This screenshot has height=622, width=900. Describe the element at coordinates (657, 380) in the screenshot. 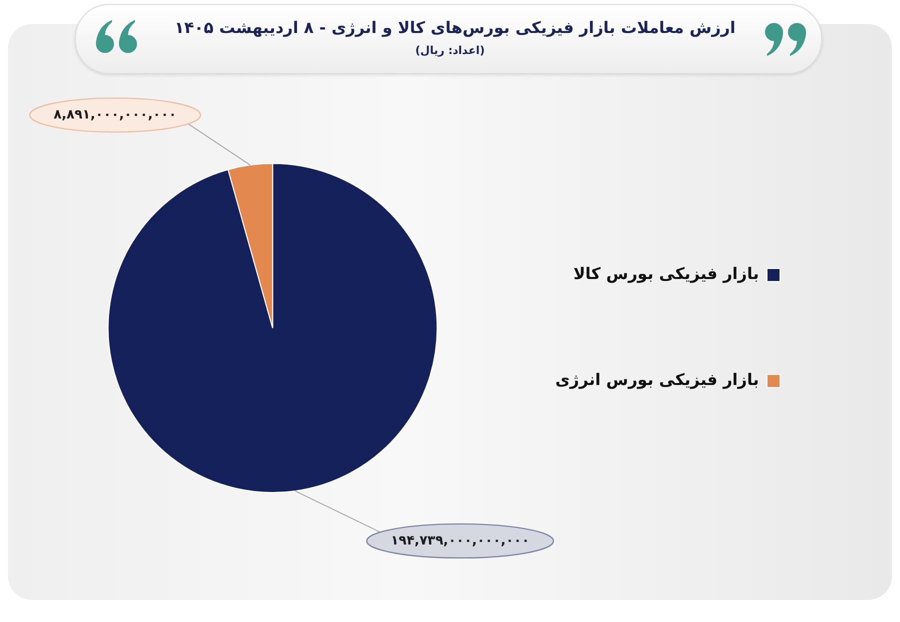

I see `legend-label: بازار فیزیکی بورس انرژی` at that location.